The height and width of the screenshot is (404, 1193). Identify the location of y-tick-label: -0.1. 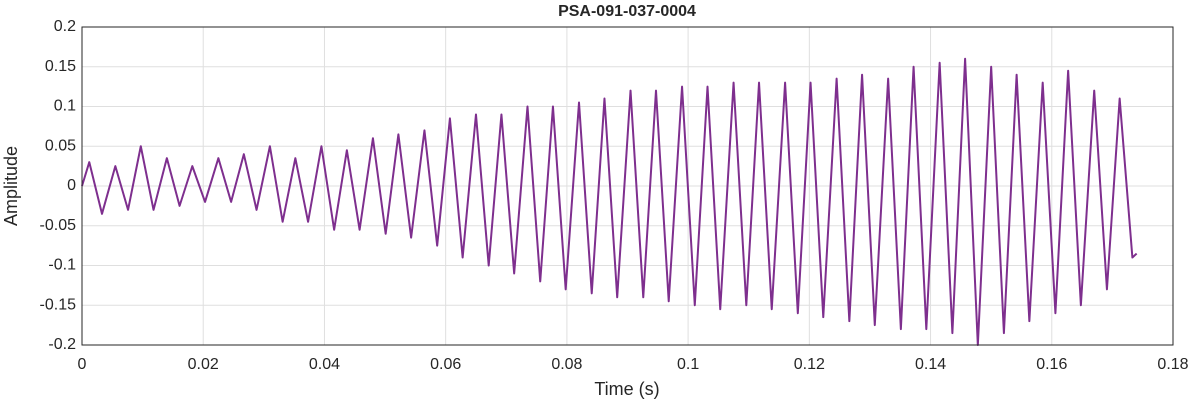
(62, 265).